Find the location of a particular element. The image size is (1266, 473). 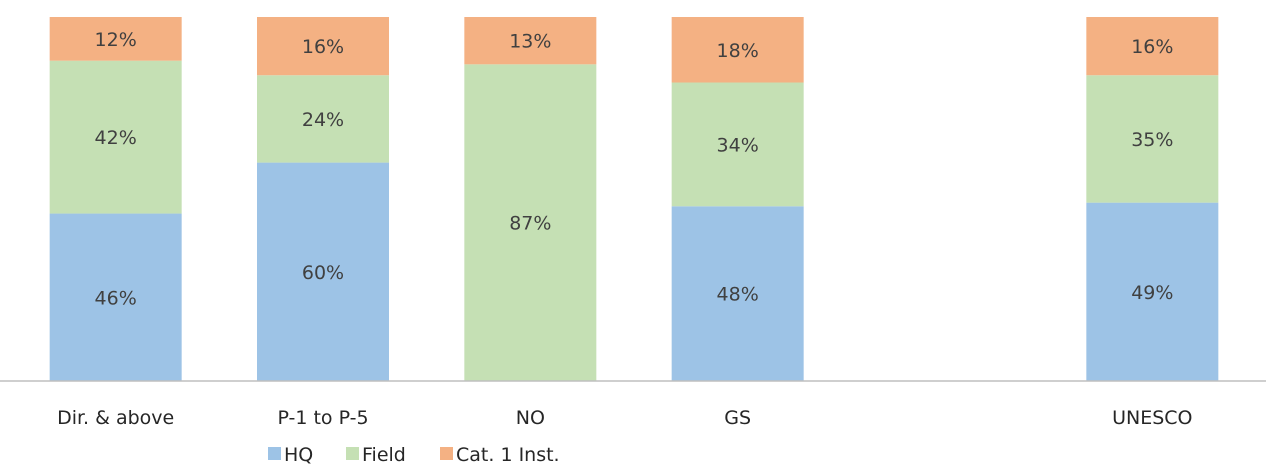

data-label-hq-gs: 48% is located at coordinates (738, 295).